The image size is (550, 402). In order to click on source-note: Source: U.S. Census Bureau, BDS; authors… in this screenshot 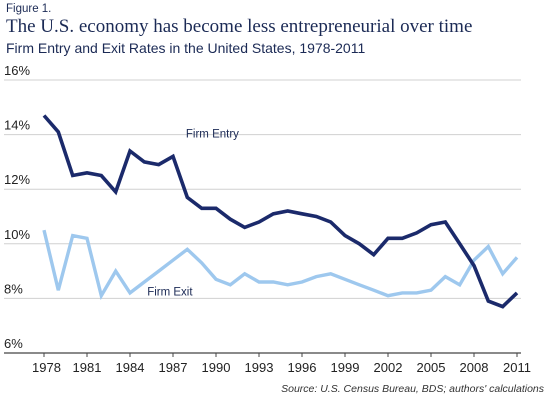, I will do `click(412, 389)`.